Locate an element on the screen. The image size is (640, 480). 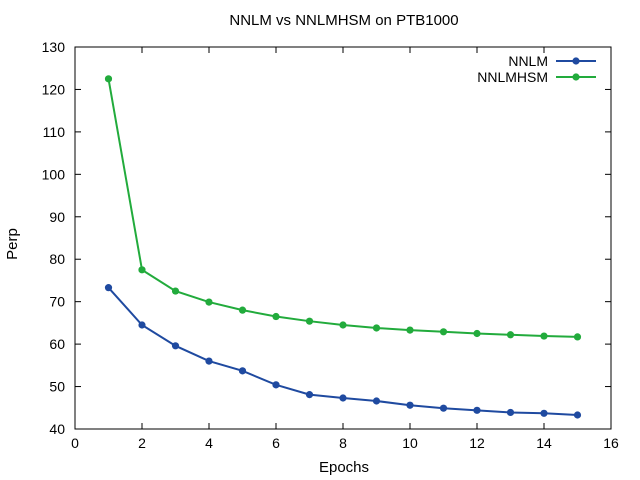
y-tick-label: 40 is located at coordinates (57, 429).